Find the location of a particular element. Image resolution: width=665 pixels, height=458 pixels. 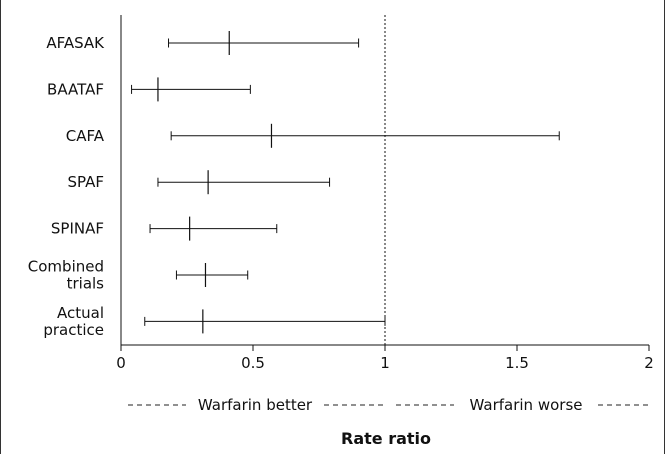

annotation-warfarin-worse: Warfarin worse is located at coordinates (526, 405).